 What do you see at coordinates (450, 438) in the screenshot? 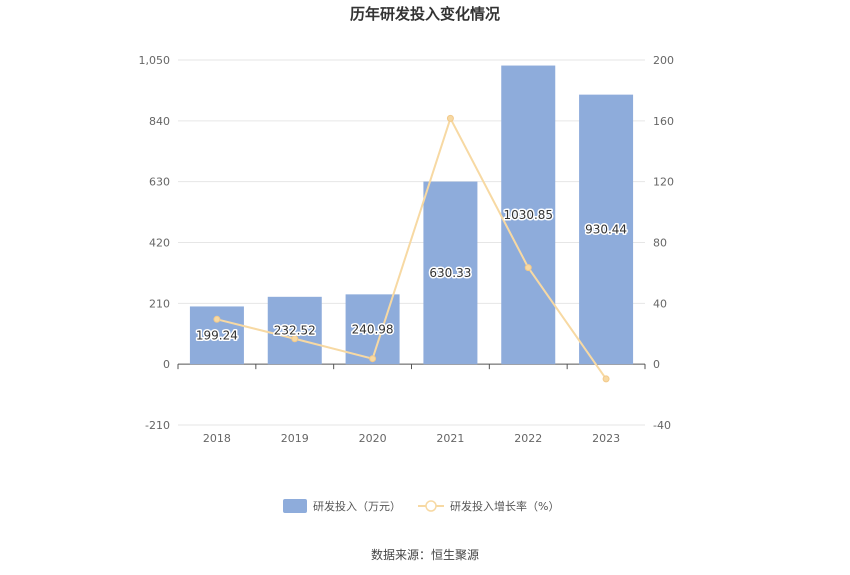
I see `x-tick-label: 2021` at bounding box center [450, 438].